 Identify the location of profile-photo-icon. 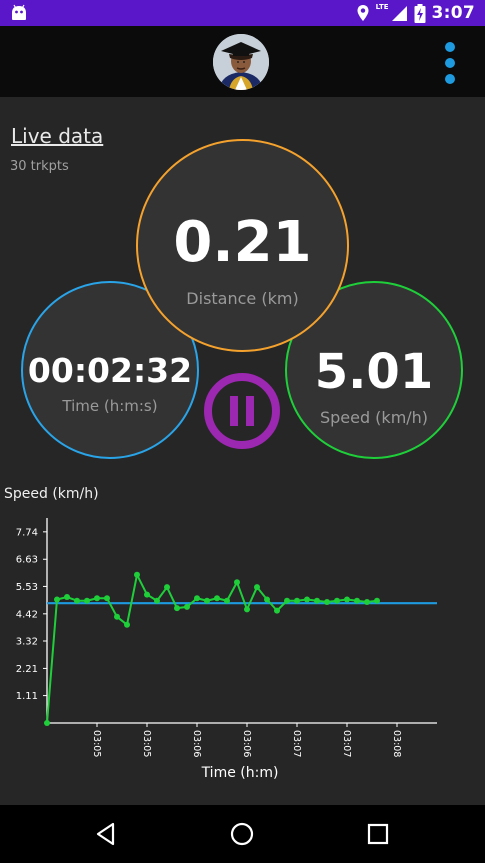
(241, 62).